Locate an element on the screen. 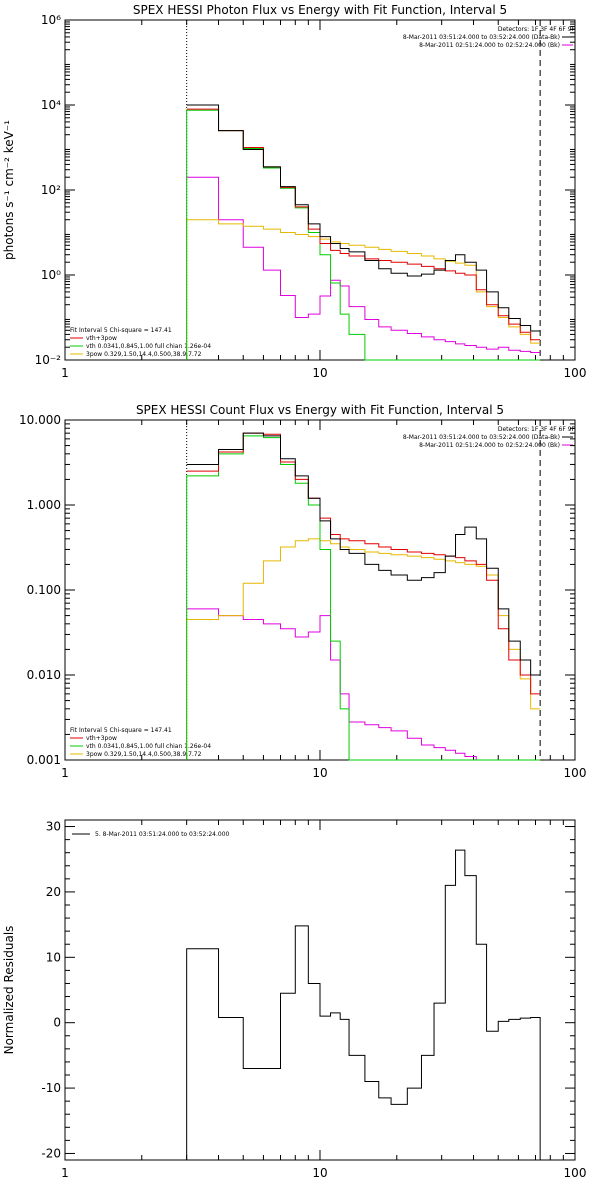  y-tick-label: -20 is located at coordinates (51, 1153).